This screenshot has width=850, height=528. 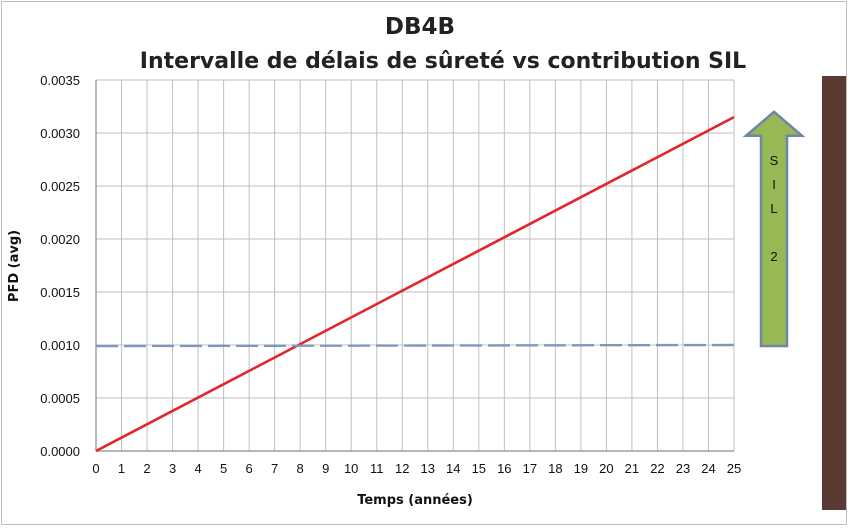 I want to click on x-tick-label: 9, so click(x=325, y=468).